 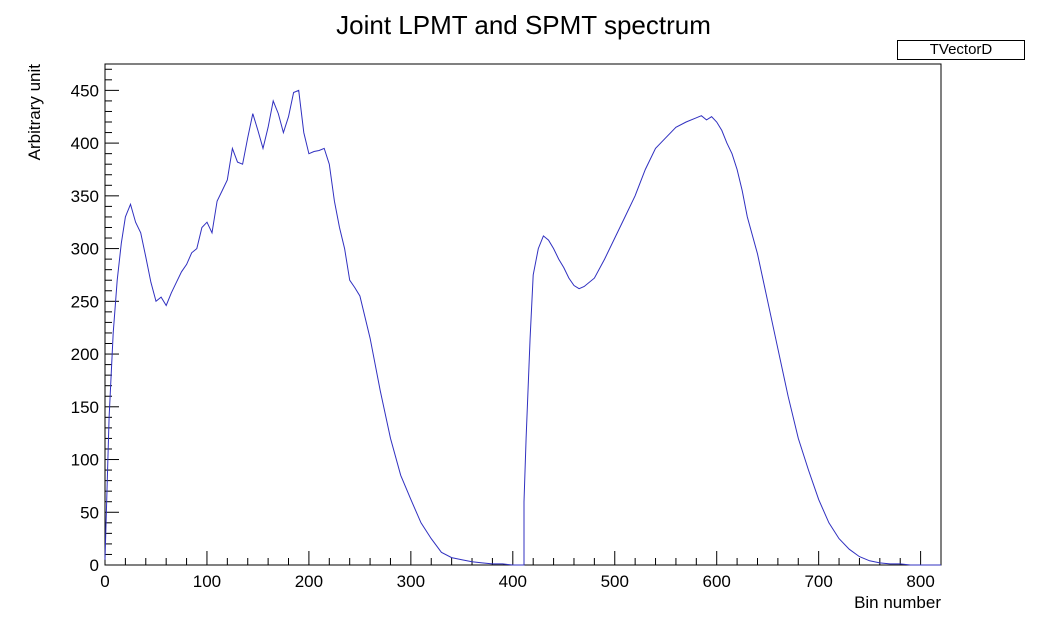 What do you see at coordinates (523, 25) in the screenshot?
I see `chart-title: Joint LPMT and SPMT spectrum` at bounding box center [523, 25].